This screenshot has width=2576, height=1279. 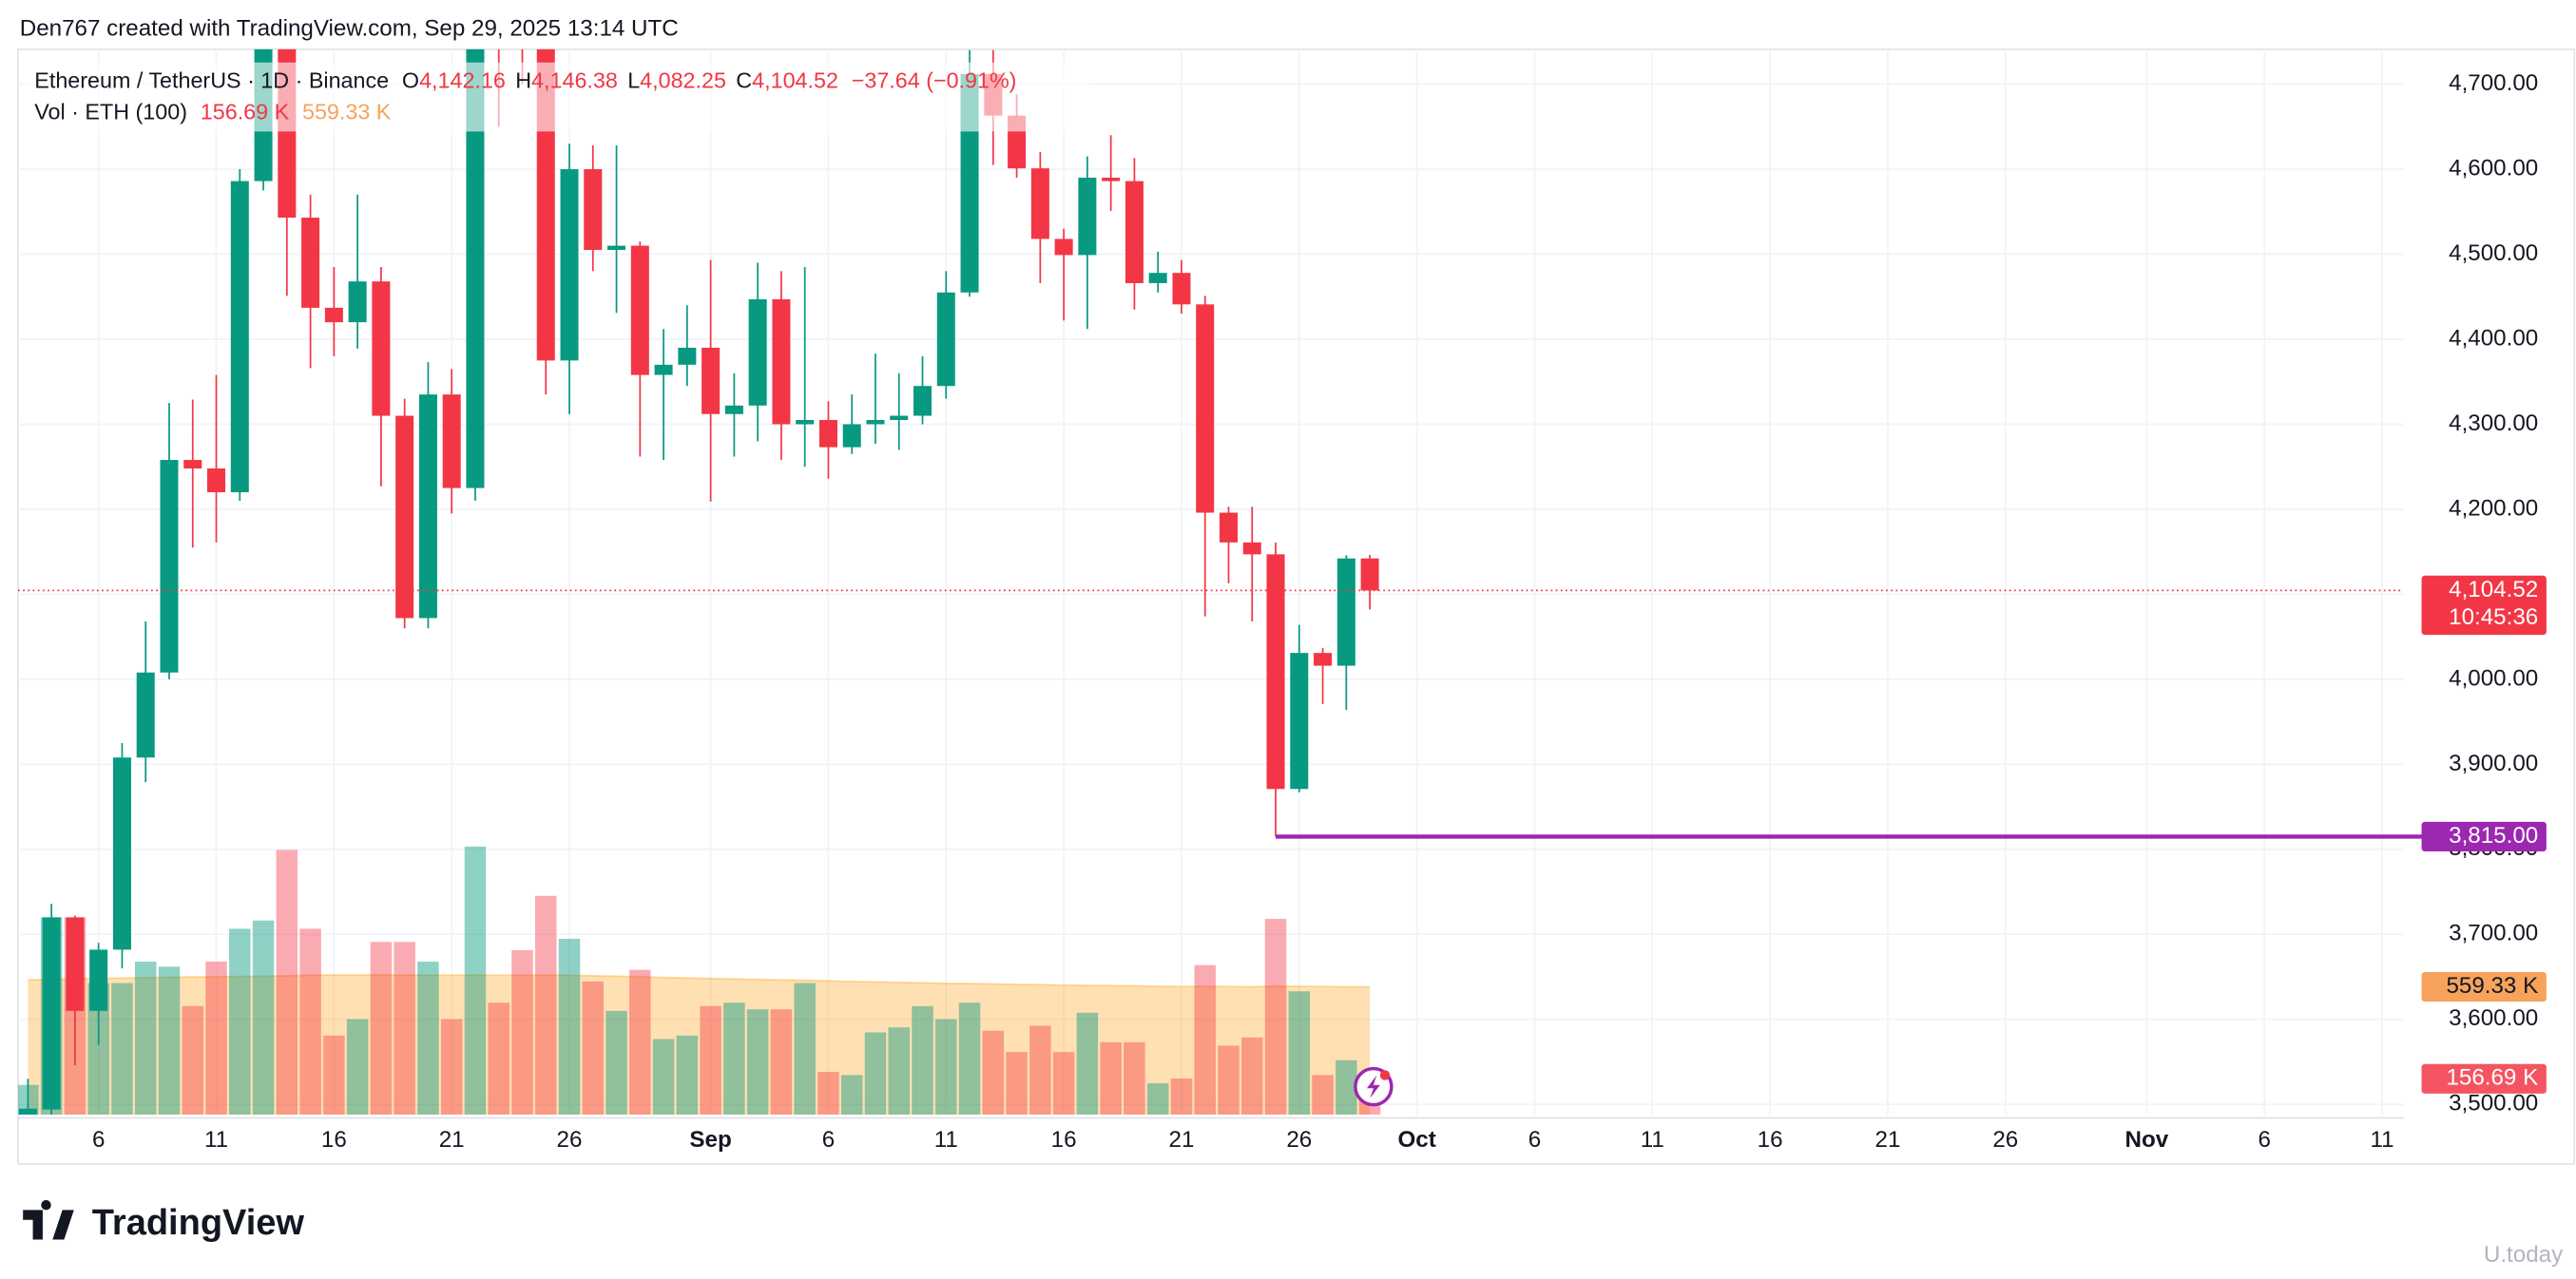 I want to click on icon-bolt, so click(x=1373, y=1086).